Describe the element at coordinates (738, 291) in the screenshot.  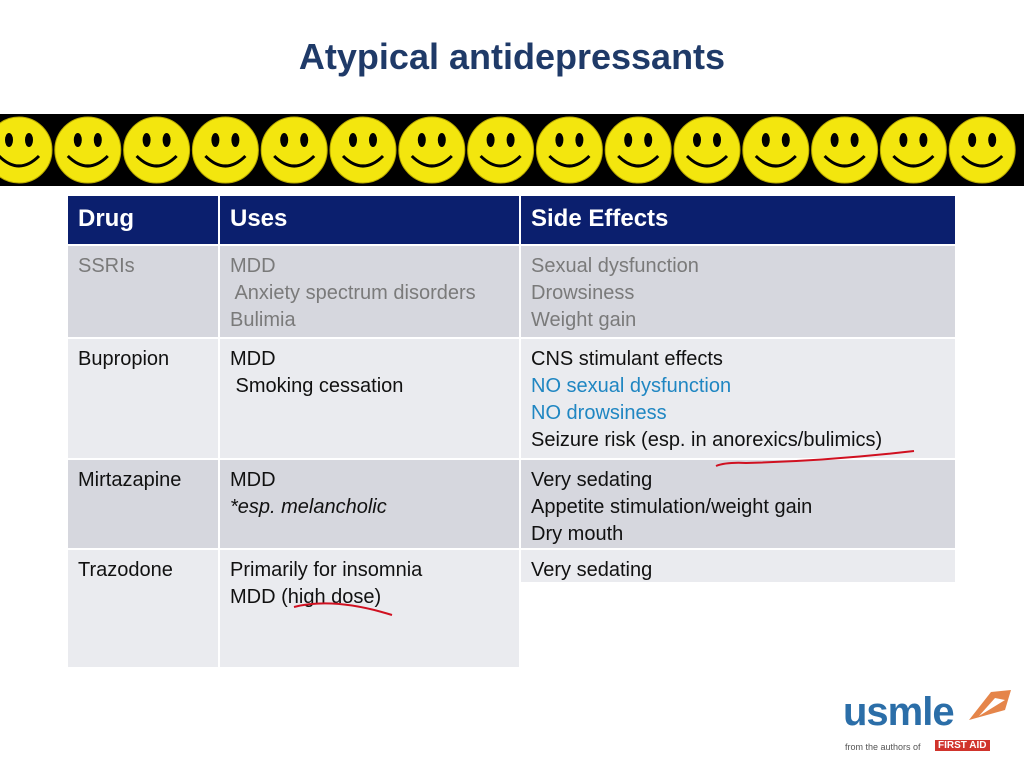
I see `table-cell: Sexual dysfunction Drowsiness Weight gain` at that location.